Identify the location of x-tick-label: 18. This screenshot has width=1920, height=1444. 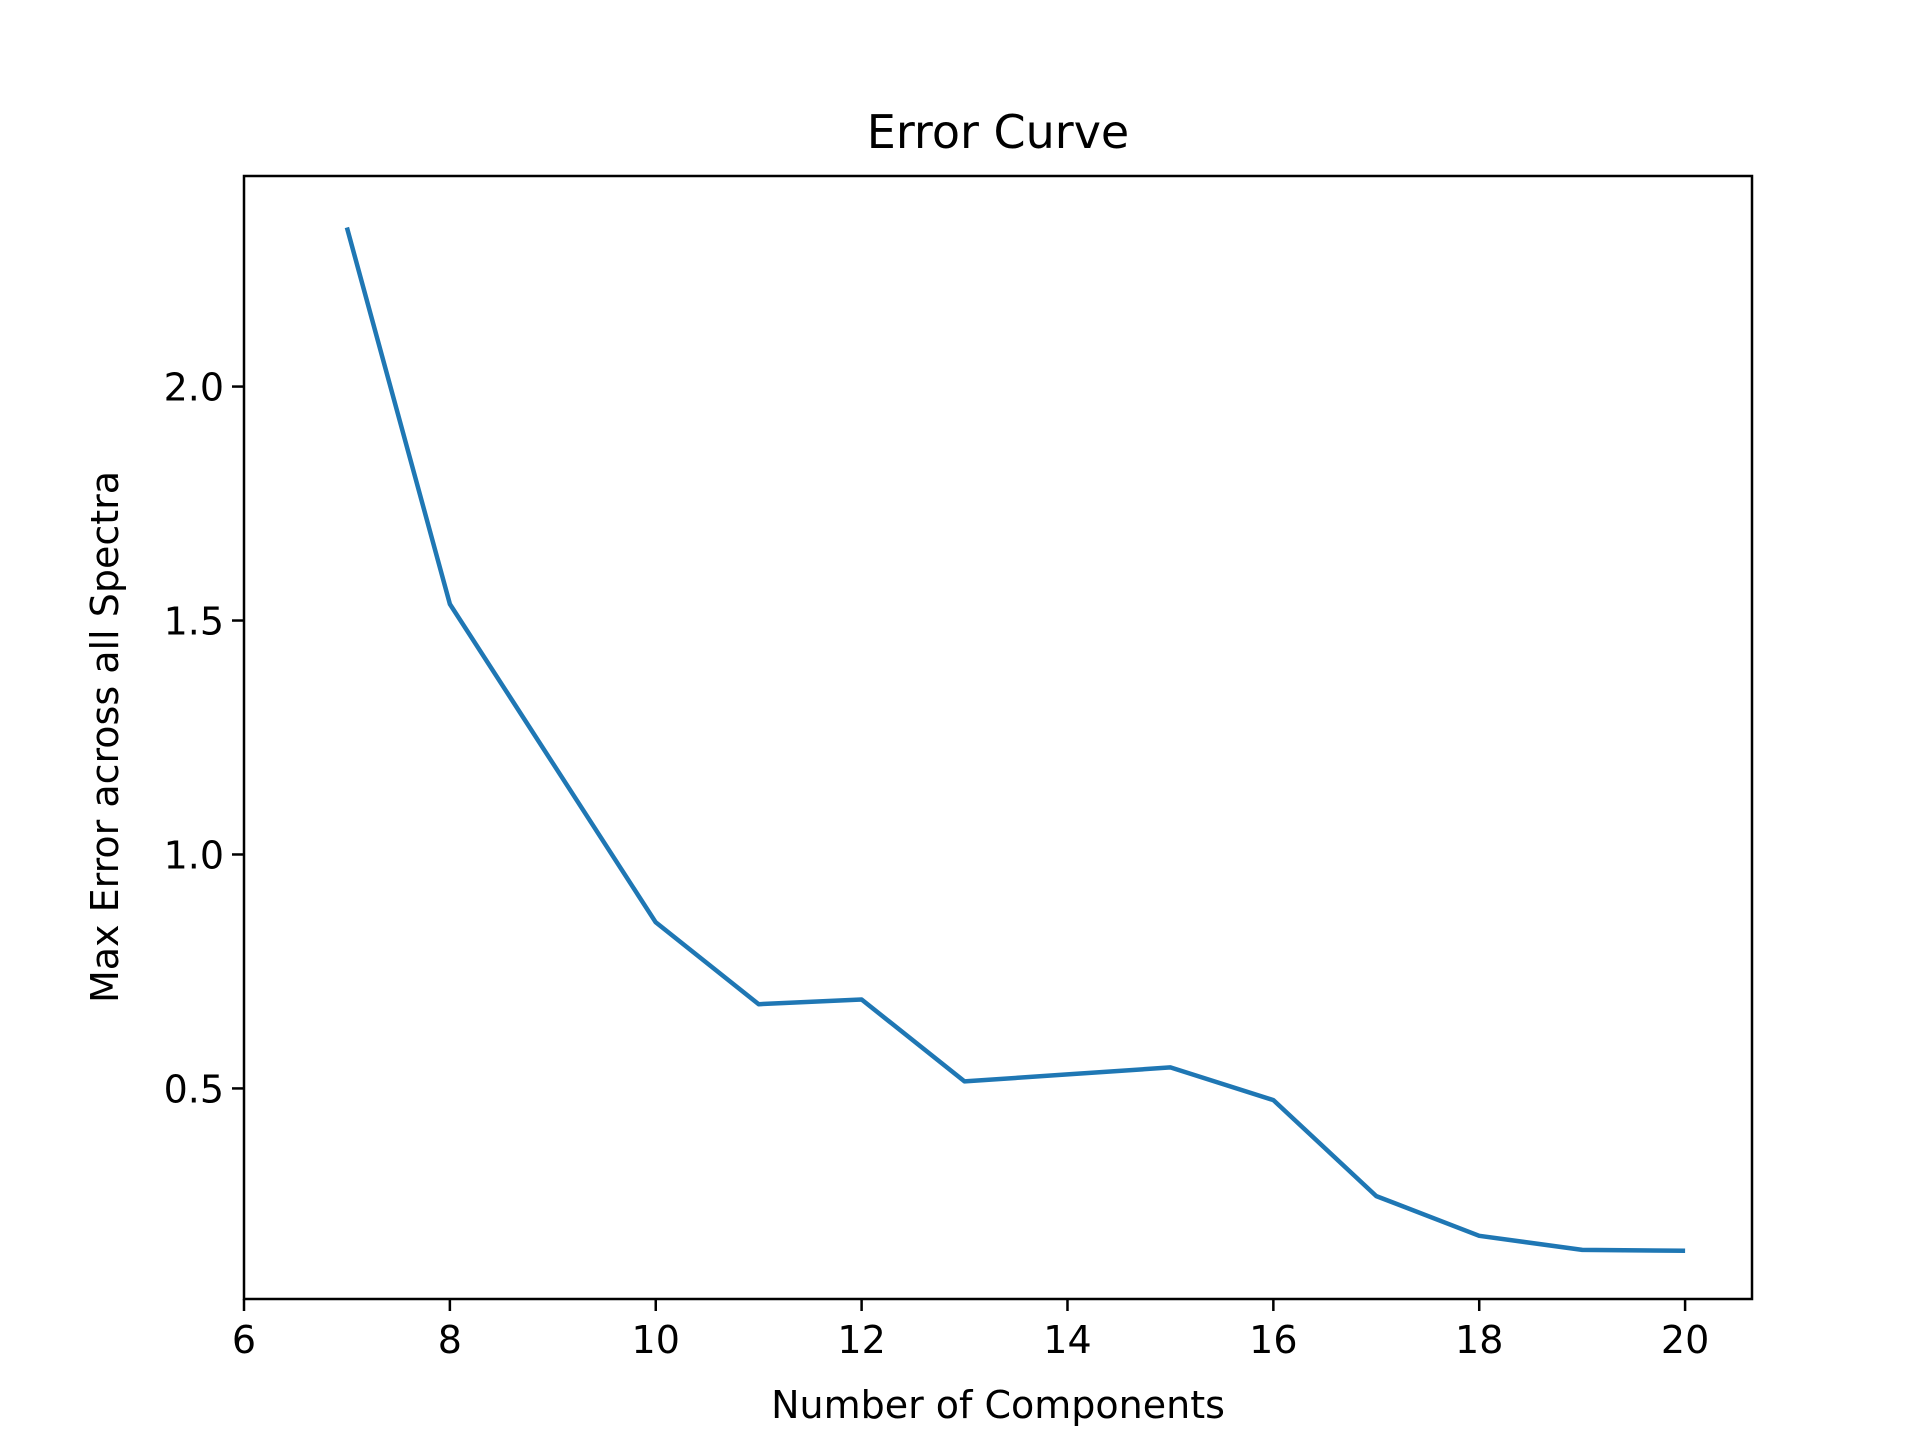
(1479, 1340).